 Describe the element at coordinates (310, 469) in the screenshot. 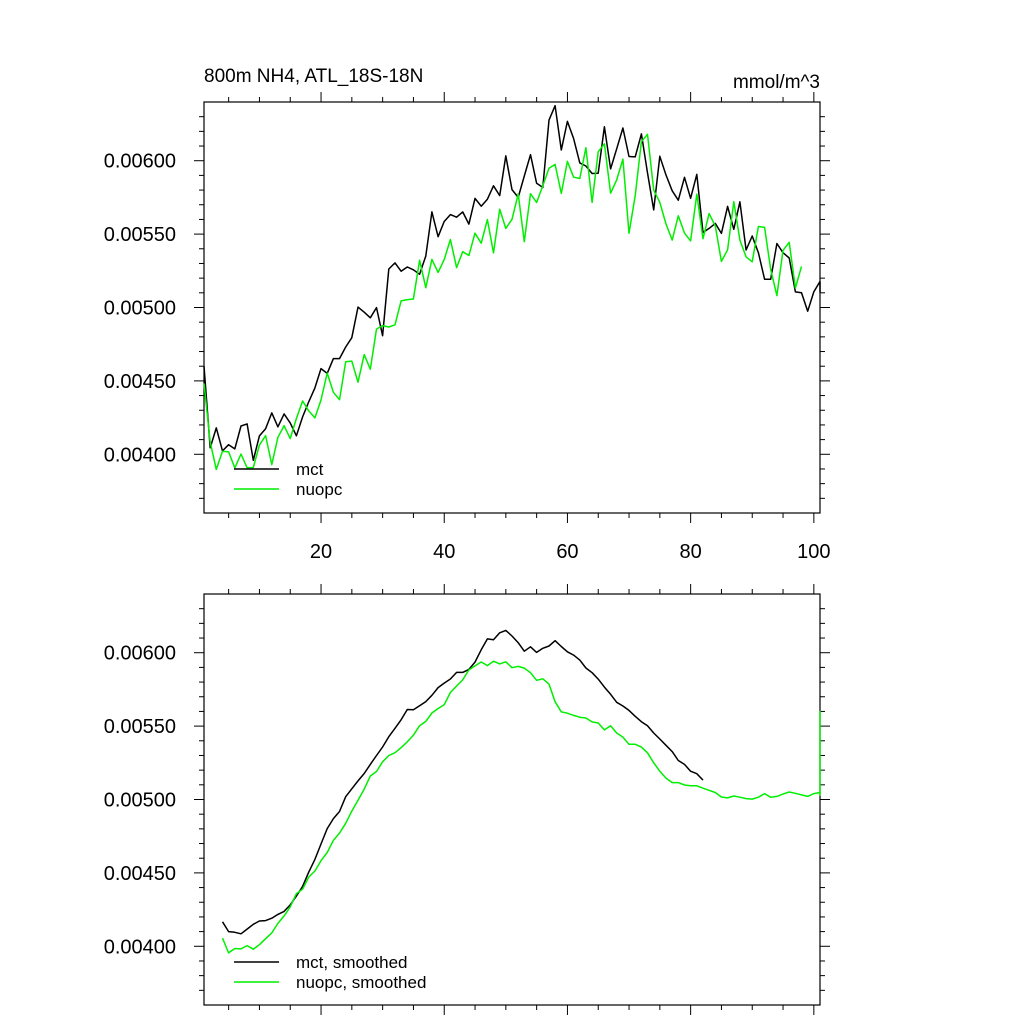

I see `legend-label-mct: mct` at that location.